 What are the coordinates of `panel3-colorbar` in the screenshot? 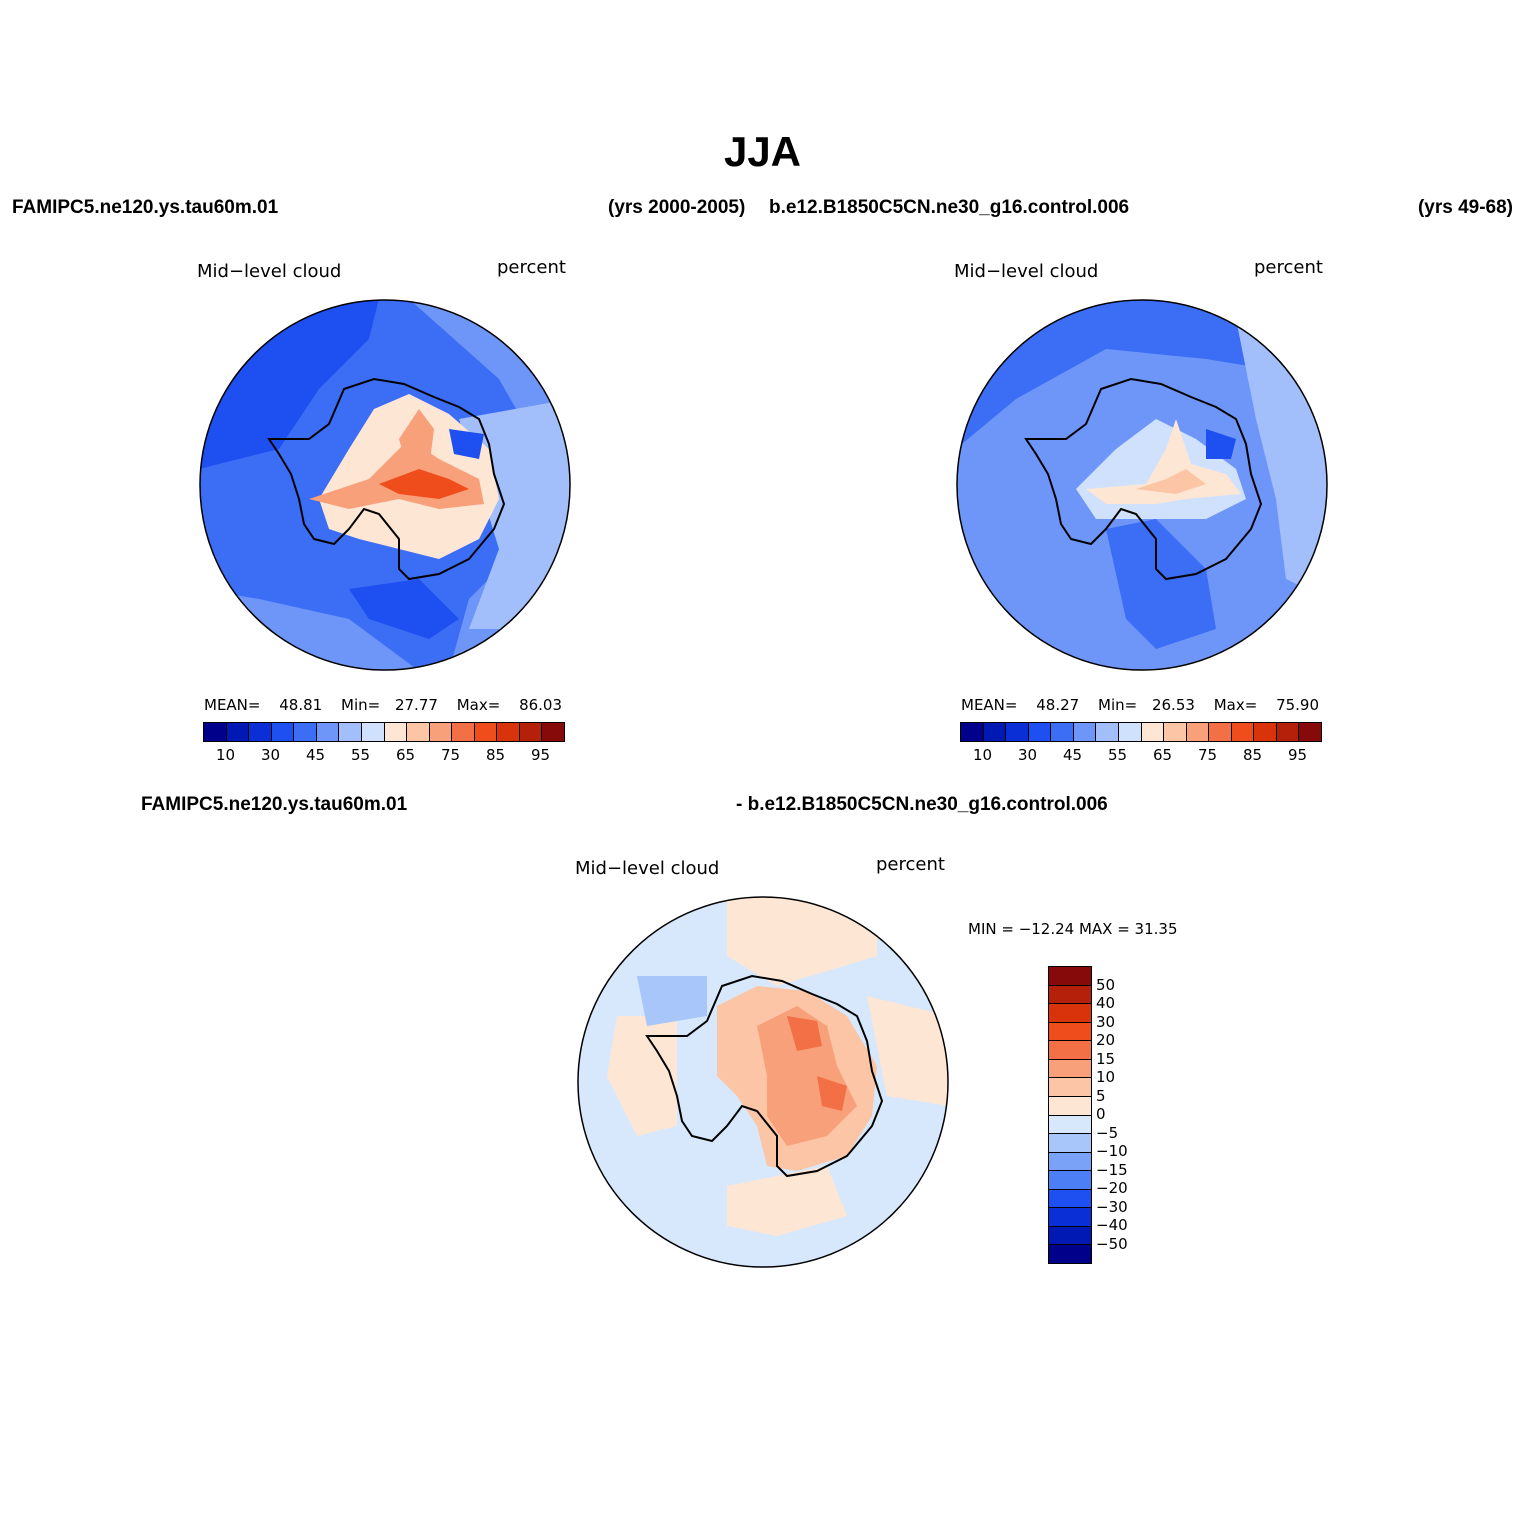 It's located at (1070, 1115).